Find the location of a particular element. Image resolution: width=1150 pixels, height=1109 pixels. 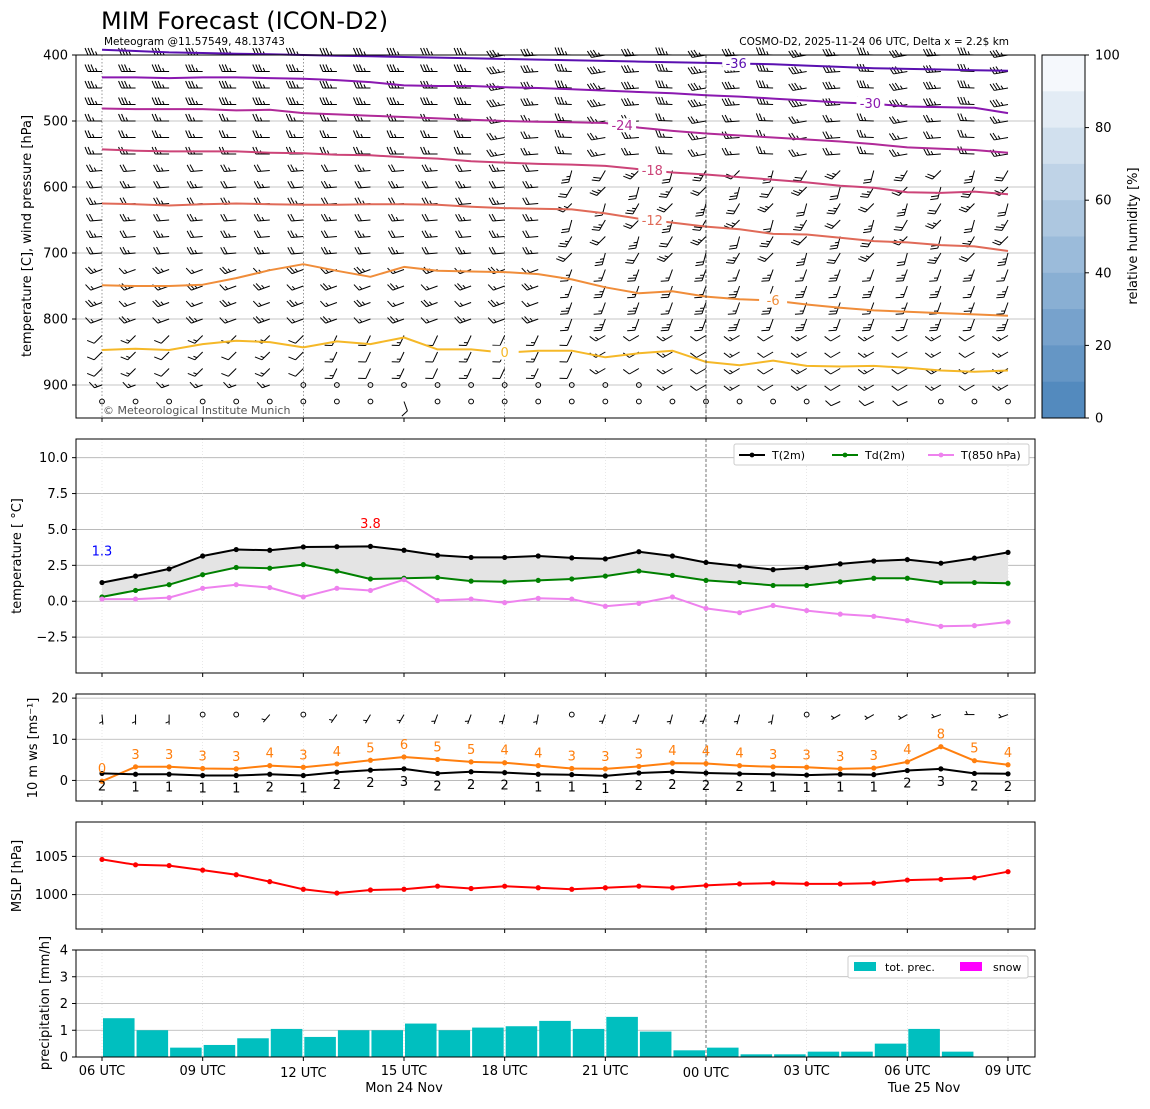

precip-ytick-label: 4 is located at coordinates (64, 951).